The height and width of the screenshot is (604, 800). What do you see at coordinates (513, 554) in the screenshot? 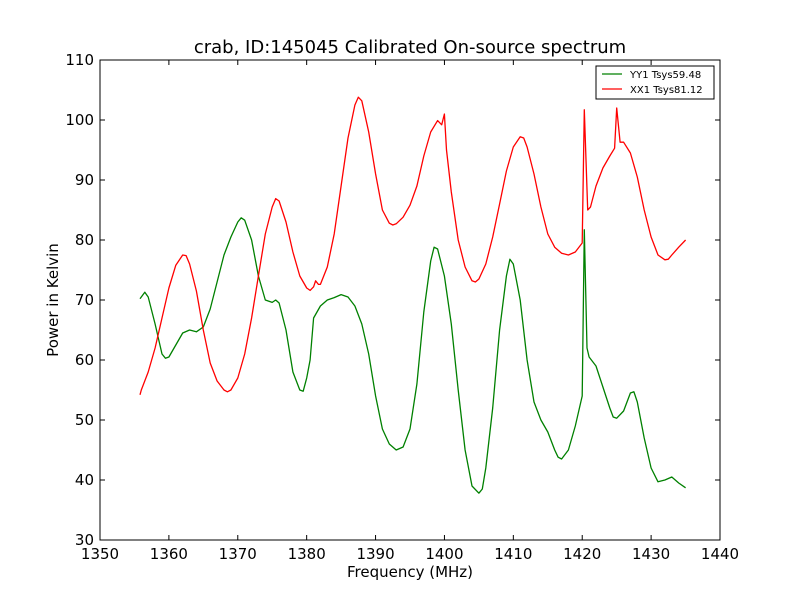
I see `x-tick-label: 1410` at bounding box center [513, 554].